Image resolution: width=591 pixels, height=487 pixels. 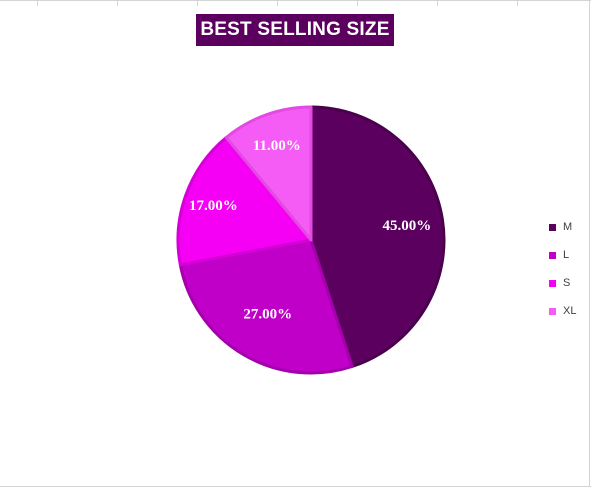 What do you see at coordinates (407, 226) in the screenshot?
I see `data-label-m: 45.00%` at bounding box center [407, 226].